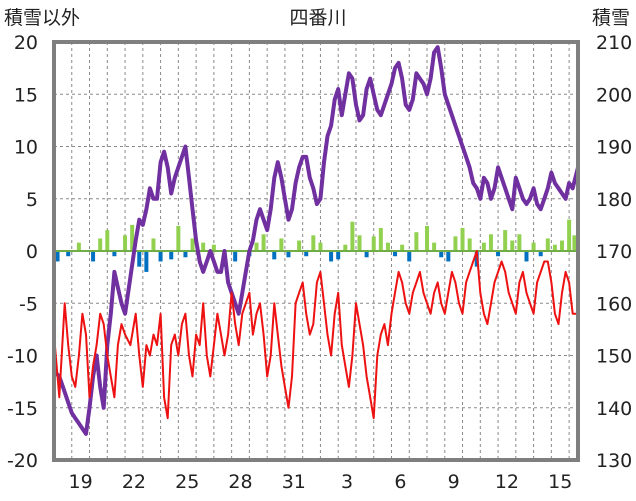  I want to click on x-tick-label: 22, so click(134, 482).